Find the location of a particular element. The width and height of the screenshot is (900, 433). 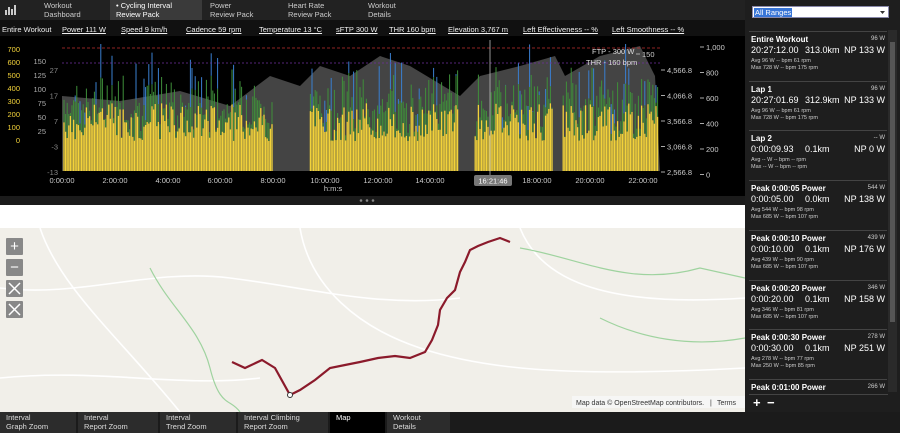

zoom-out-button: − is located at coordinates (14, 267).